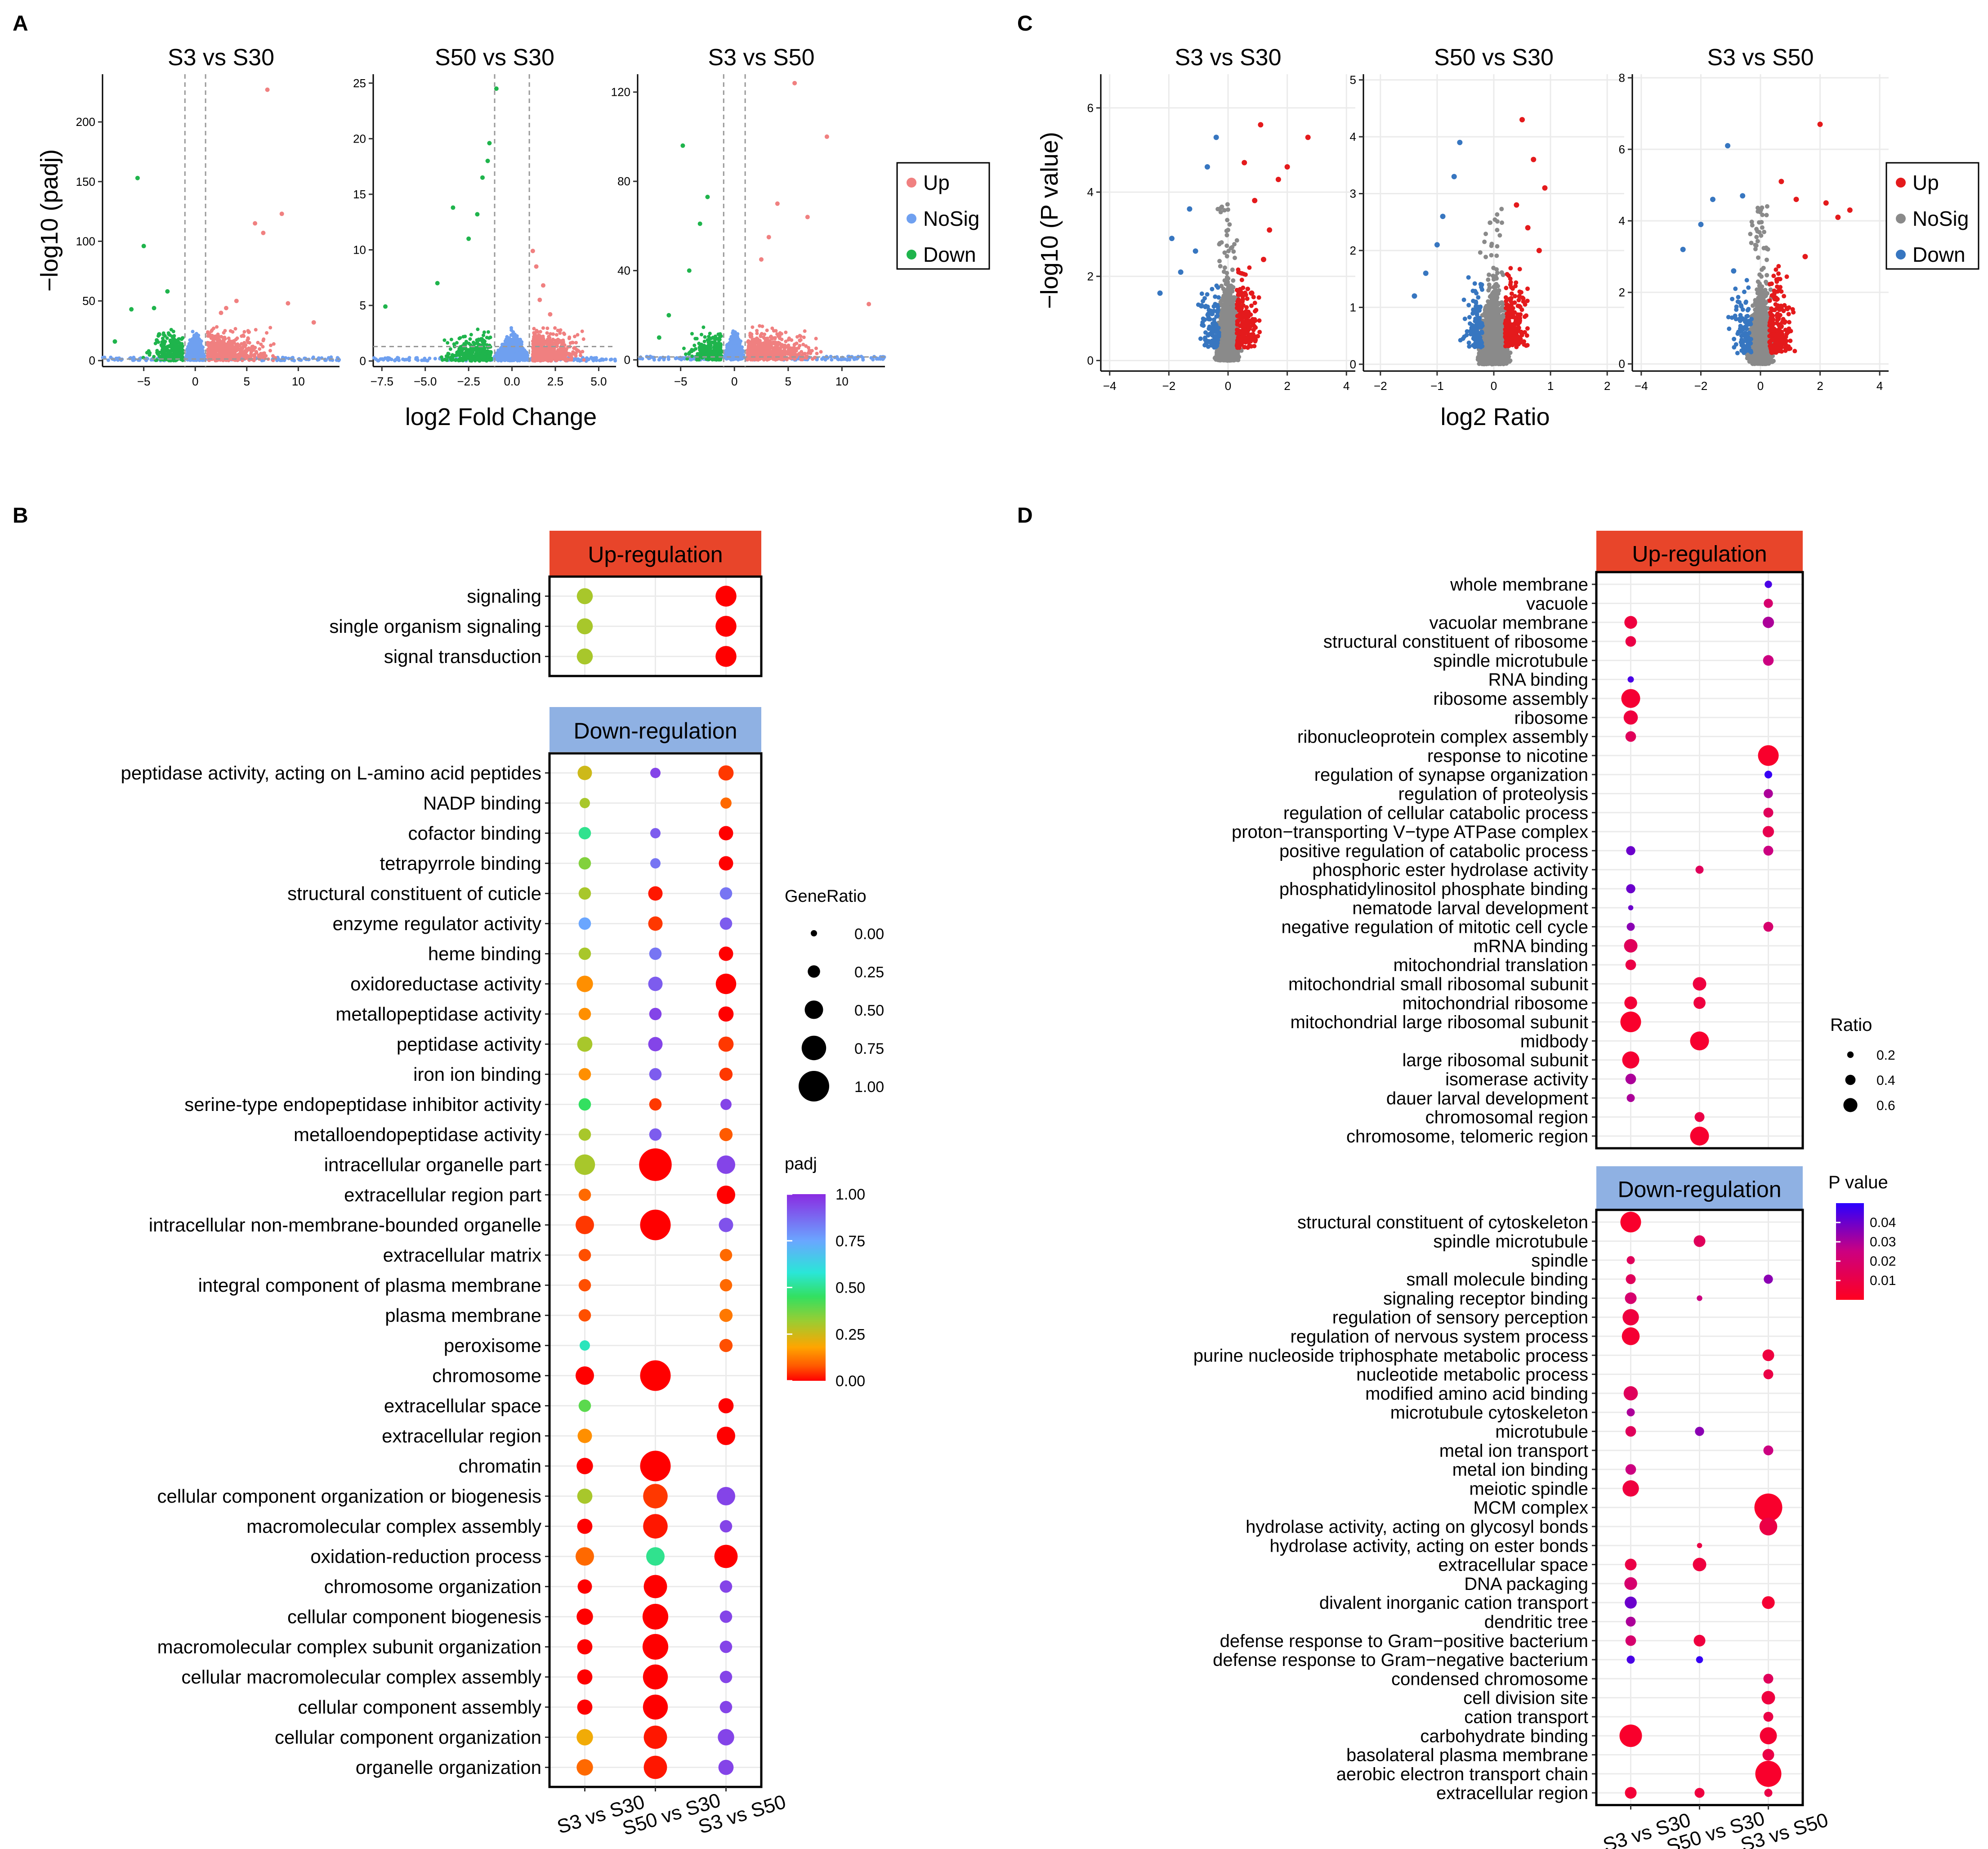 This screenshot has width=1988, height=1849. What do you see at coordinates (363, 305) in the screenshot?
I see `y-tick-label: 5` at bounding box center [363, 305].